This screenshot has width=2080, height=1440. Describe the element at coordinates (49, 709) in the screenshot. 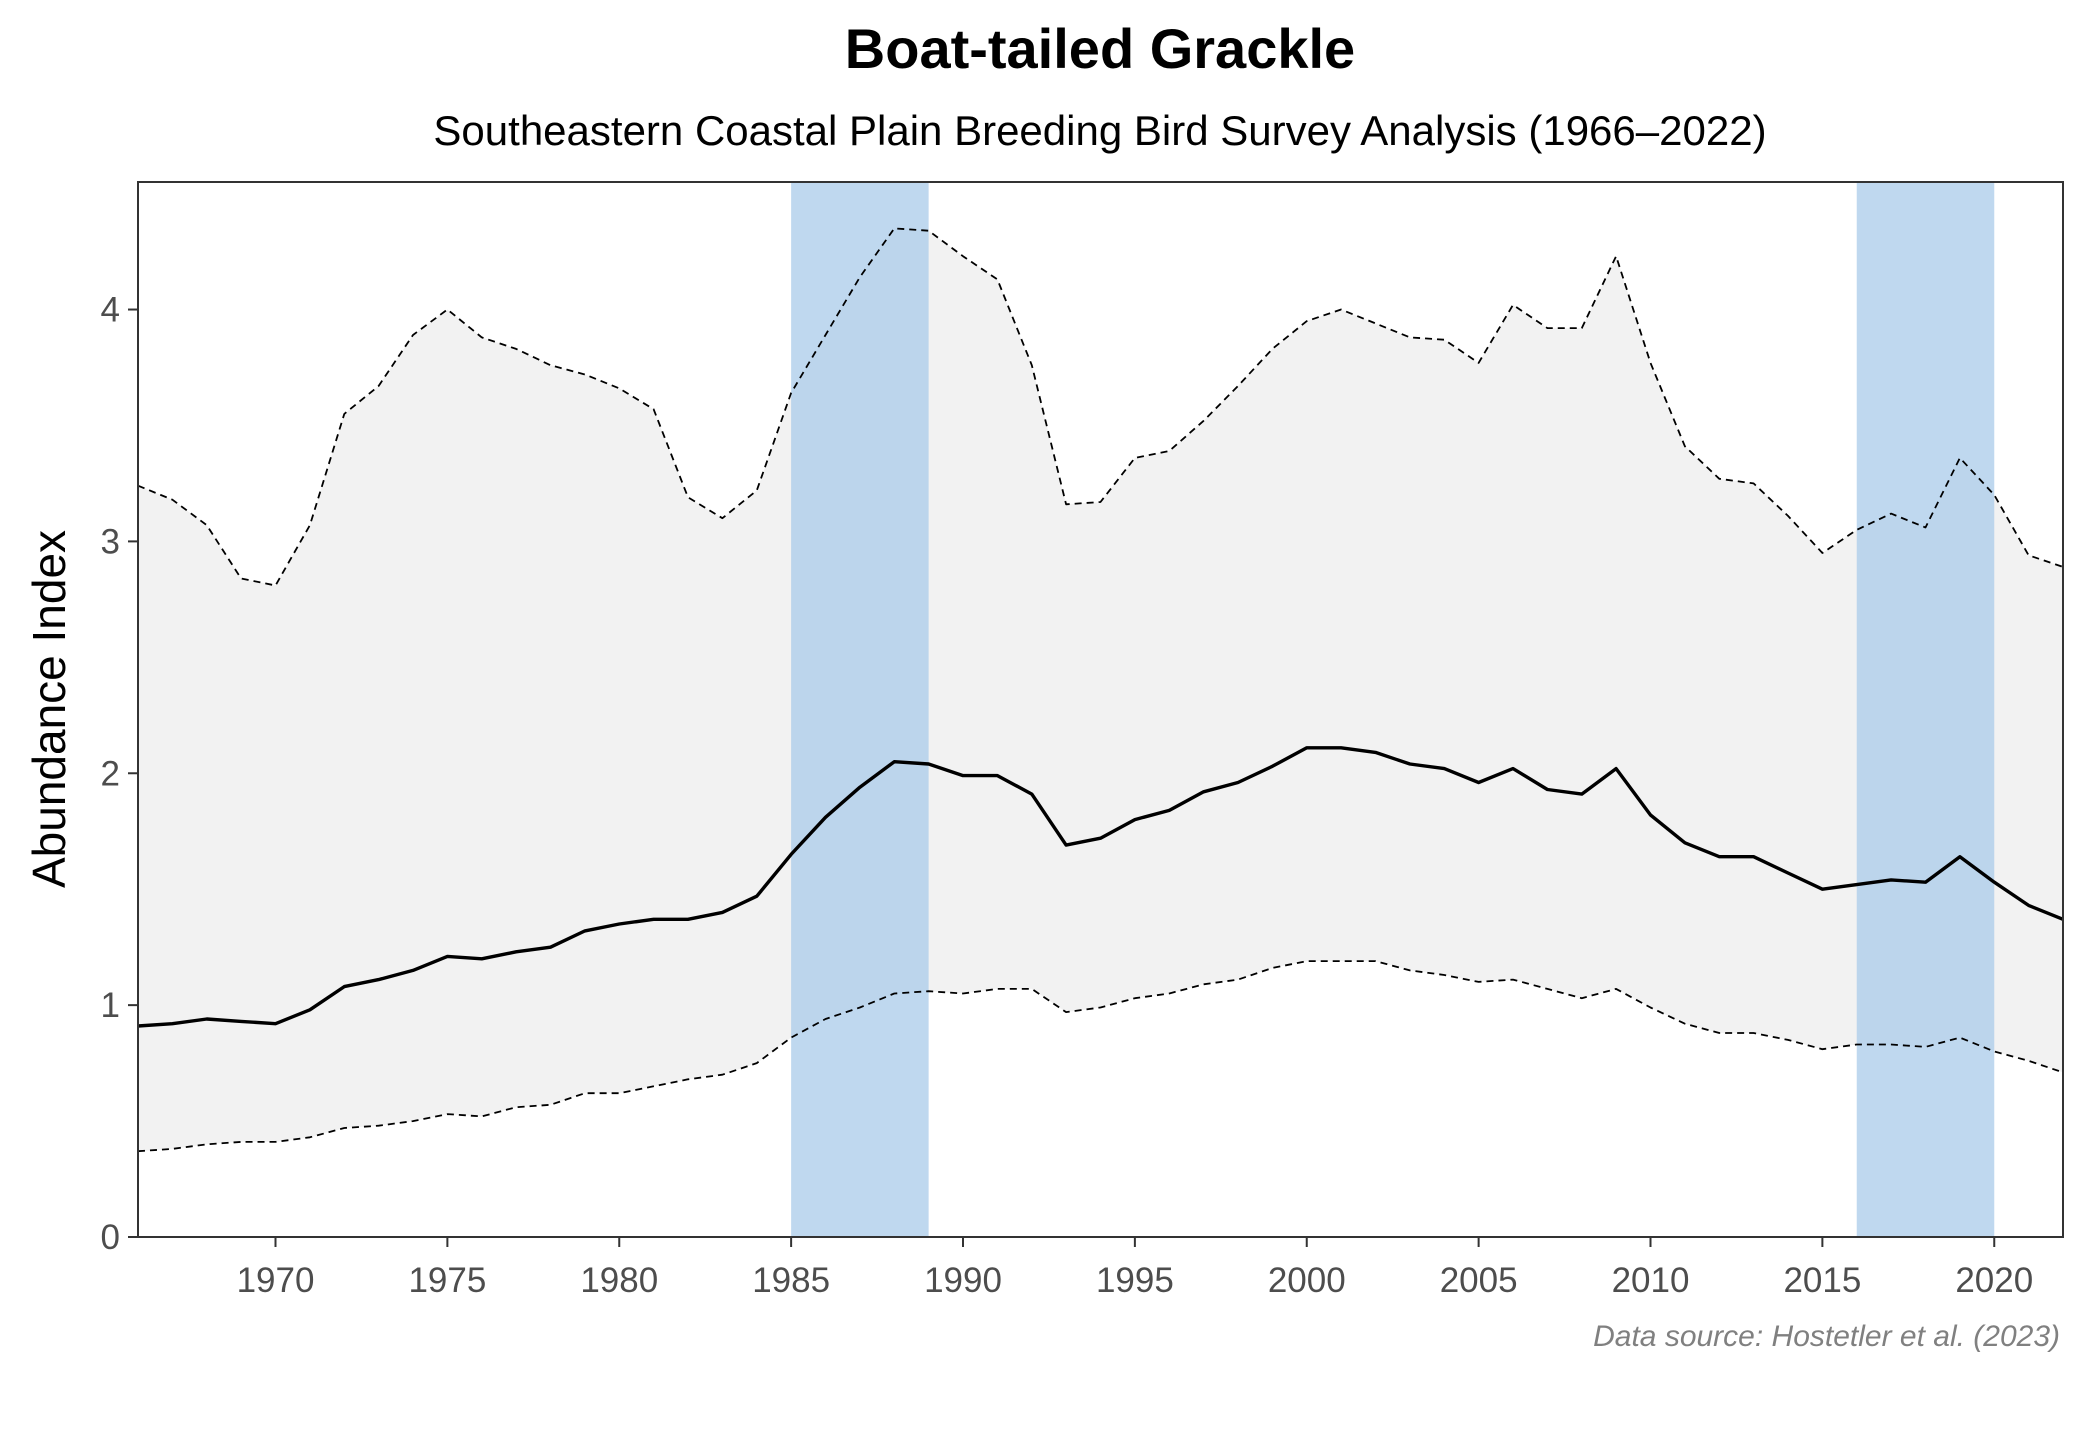

I see `y-axis-label: Abundance Index` at that location.